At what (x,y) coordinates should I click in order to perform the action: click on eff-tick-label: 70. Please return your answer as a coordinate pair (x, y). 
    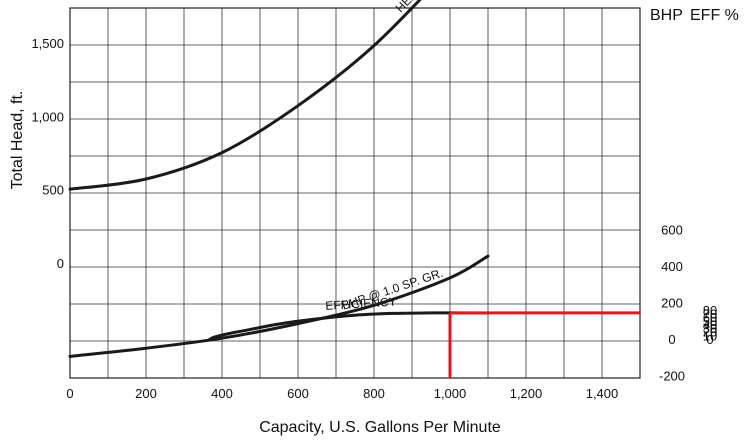
    Looking at the image, I should click on (710, 313).